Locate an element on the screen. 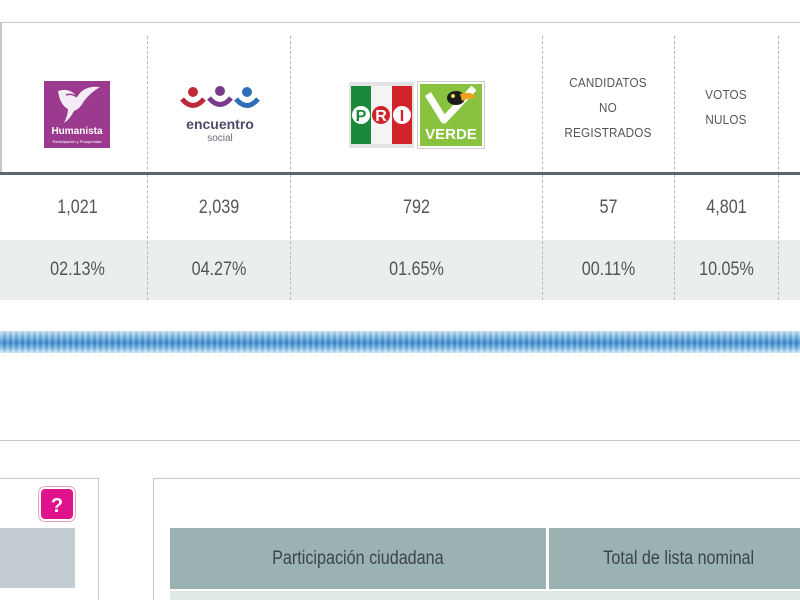 This screenshot has height=600, width=800. votes-row: 1,021 2,039 792 57 4,801 is located at coordinates (400, 207).